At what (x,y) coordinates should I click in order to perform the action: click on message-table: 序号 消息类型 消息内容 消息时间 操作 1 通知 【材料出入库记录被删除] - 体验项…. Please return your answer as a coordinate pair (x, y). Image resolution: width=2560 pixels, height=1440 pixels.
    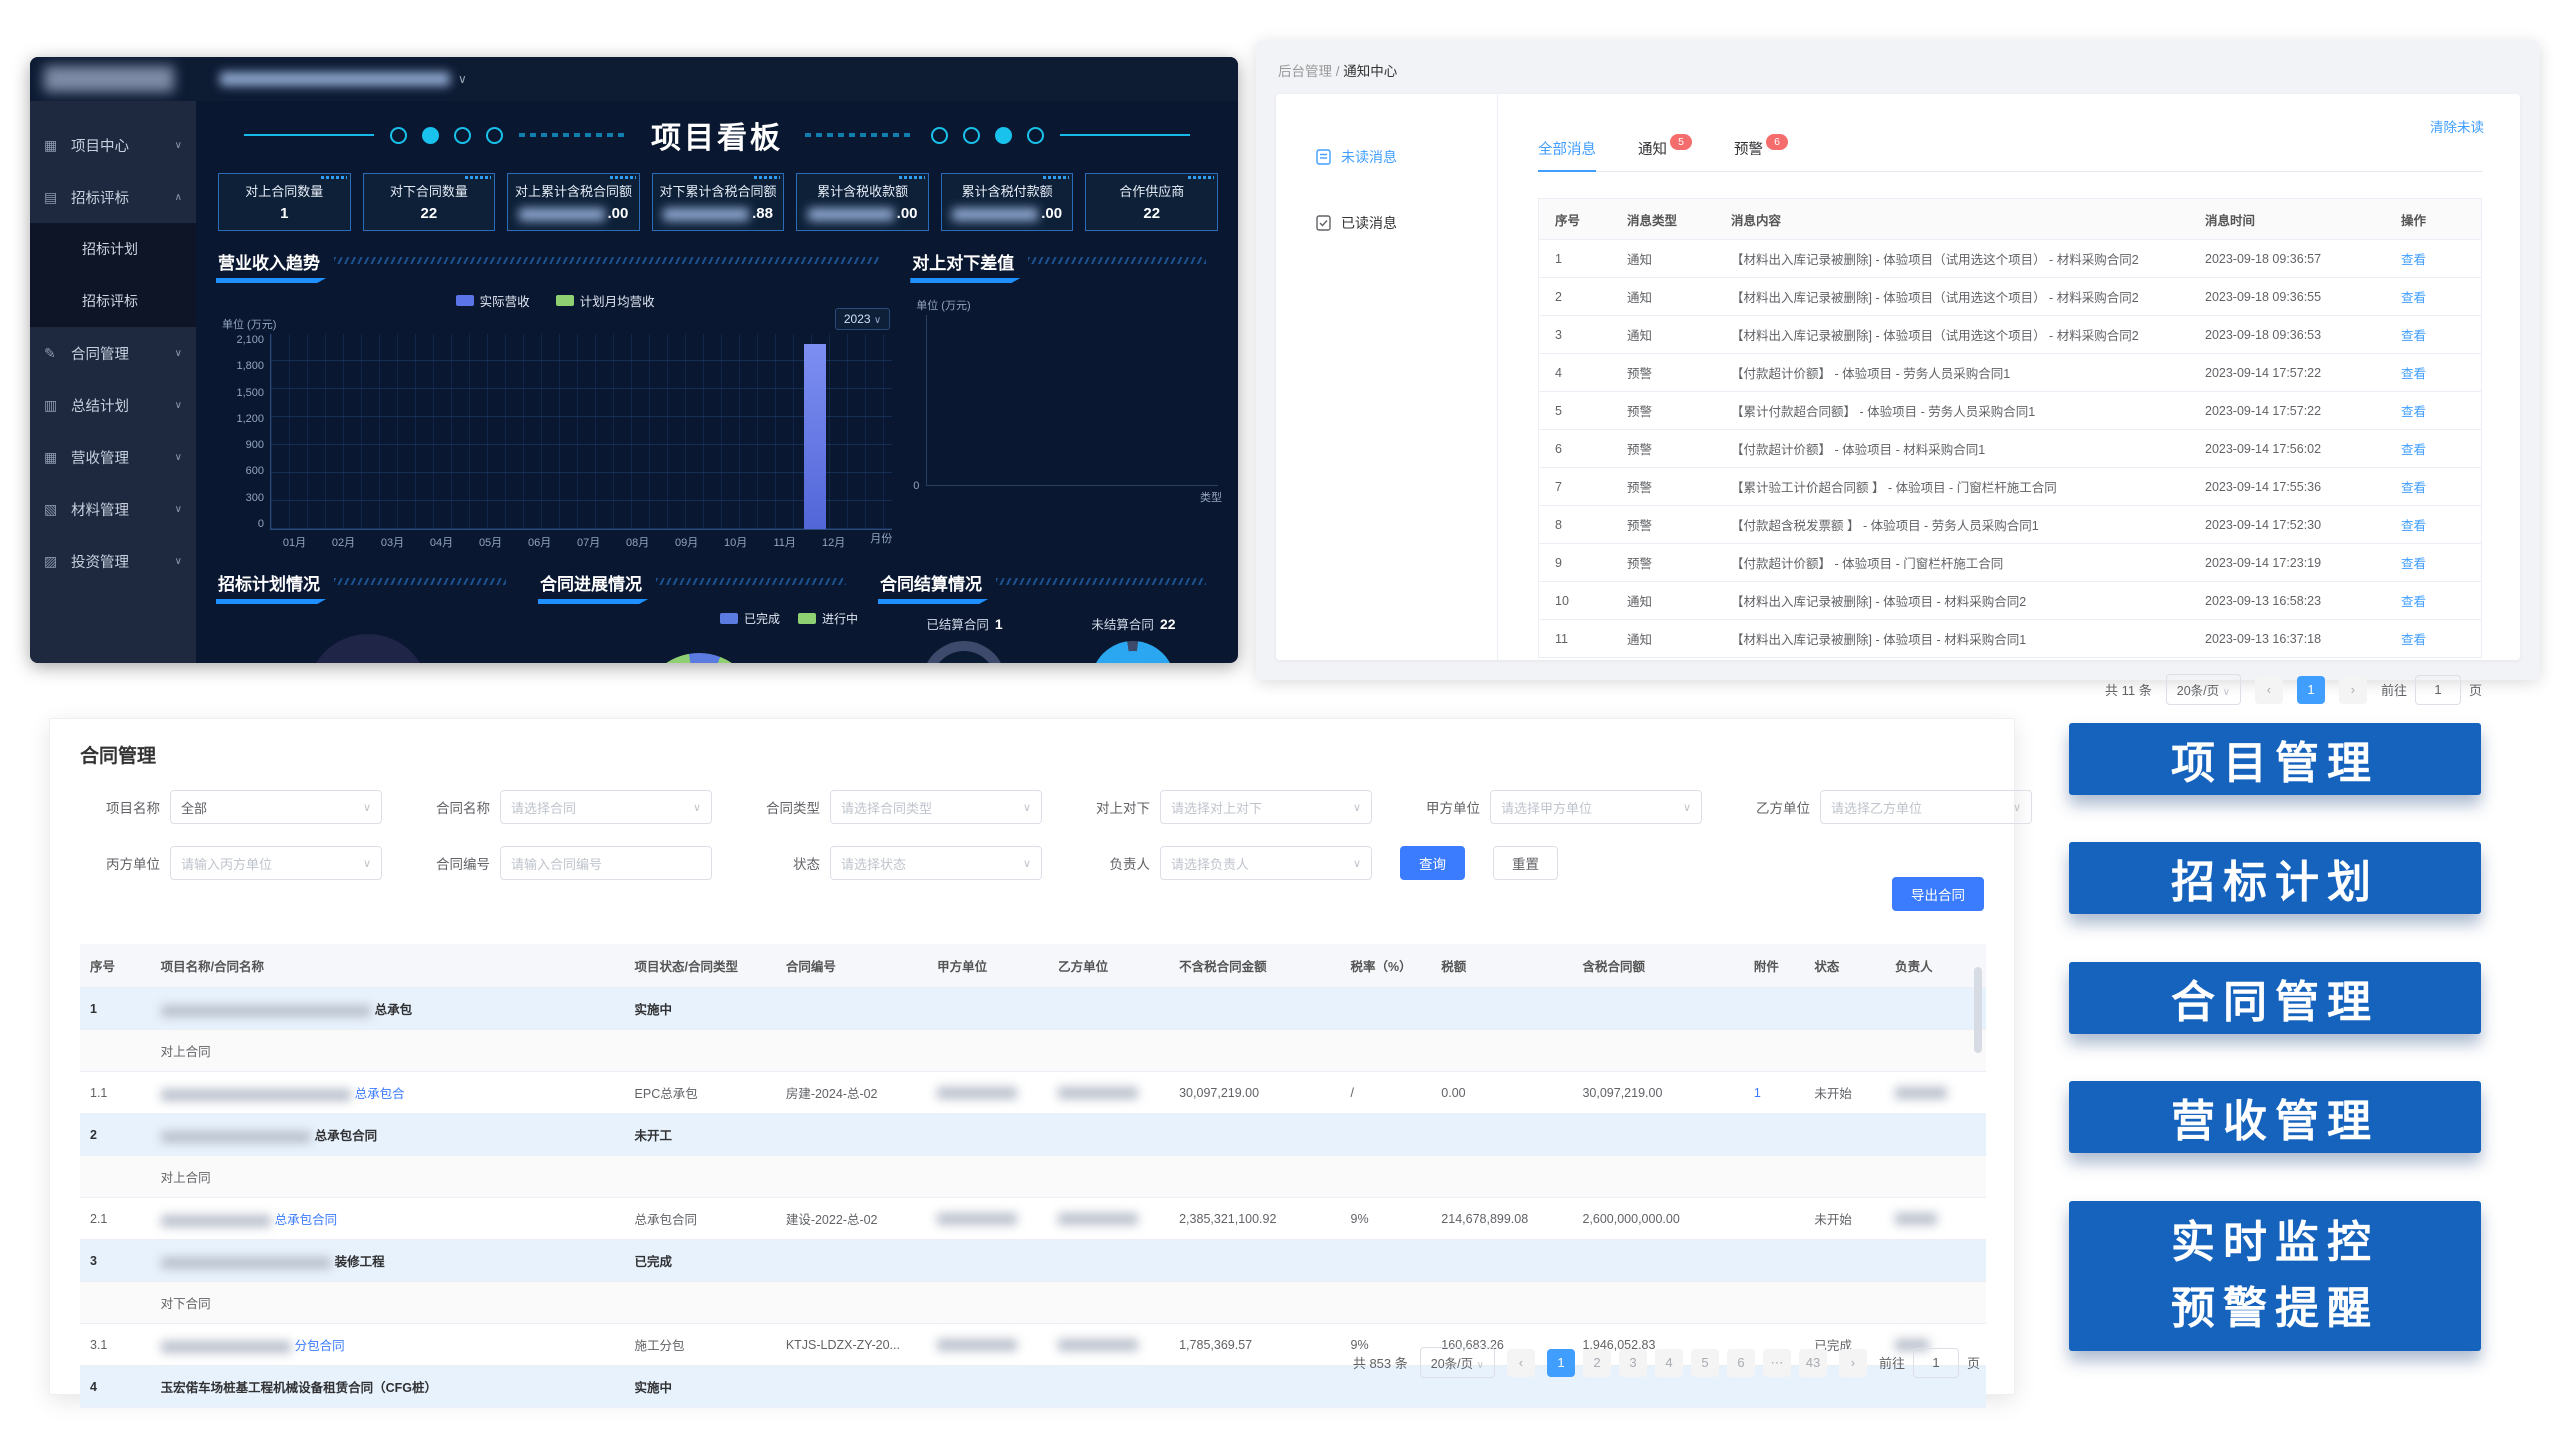
    Looking at the image, I should click on (2010, 428).